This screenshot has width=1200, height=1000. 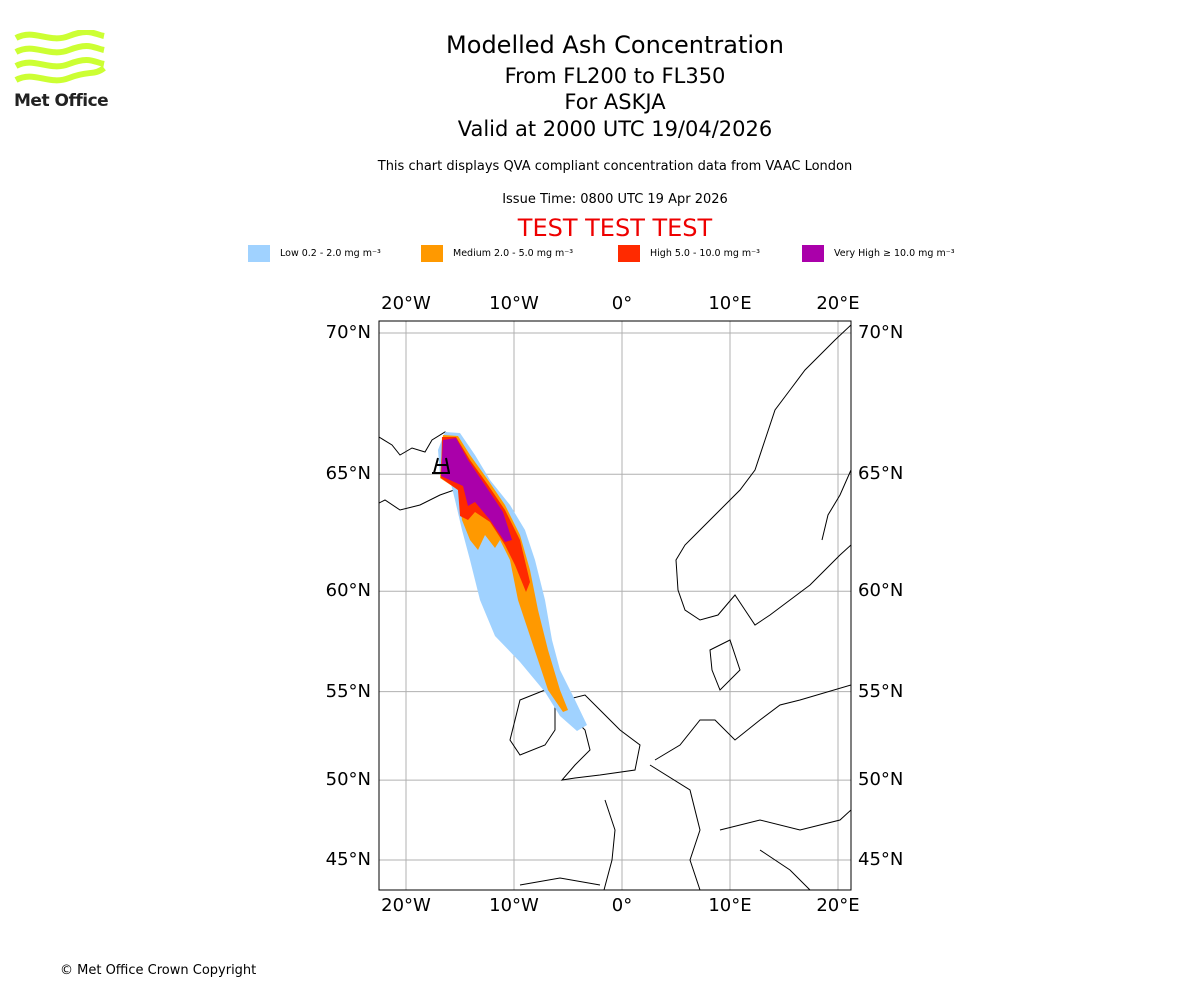 I want to click on lon-tick-top: 10°W, so click(x=514, y=303).